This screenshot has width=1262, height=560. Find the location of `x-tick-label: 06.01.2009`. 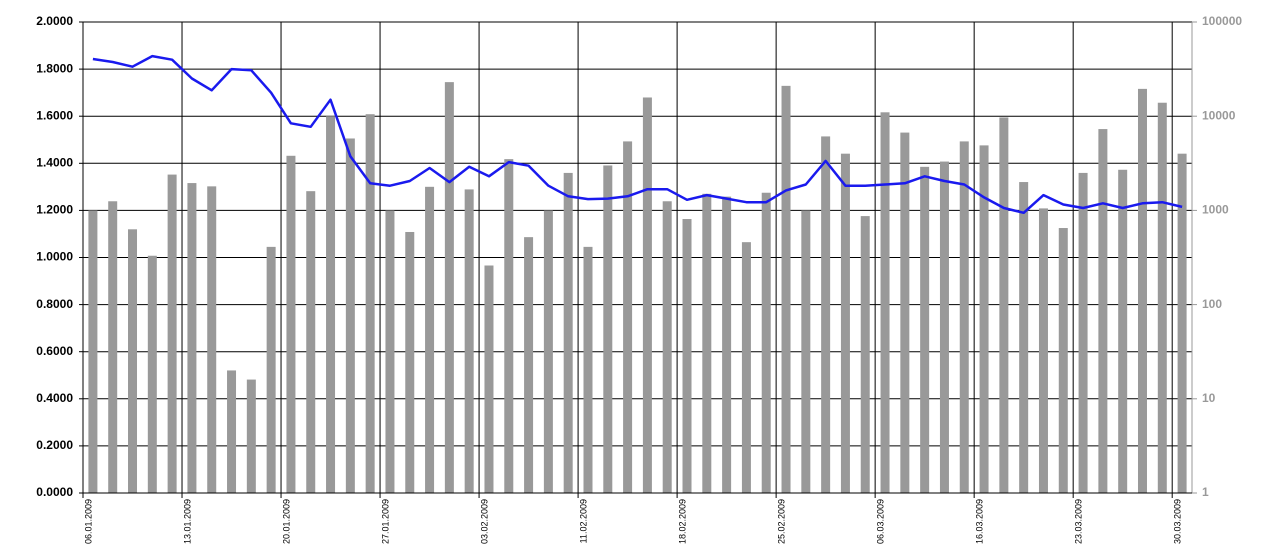

x-tick-label: 06.01.2009 is located at coordinates (88, 521).